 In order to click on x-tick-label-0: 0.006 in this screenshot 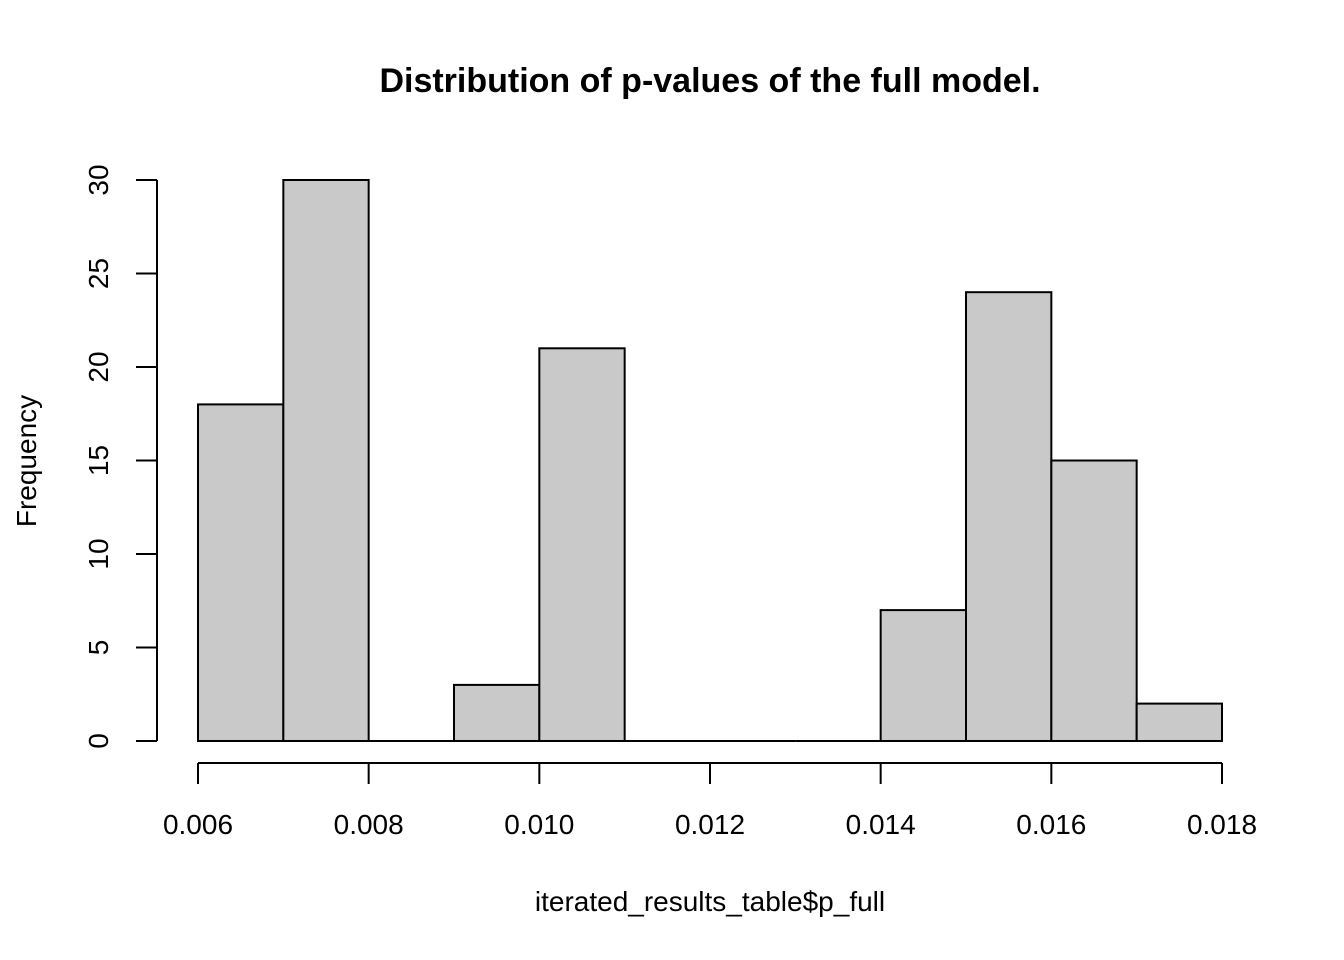, I will do `click(198, 824)`.